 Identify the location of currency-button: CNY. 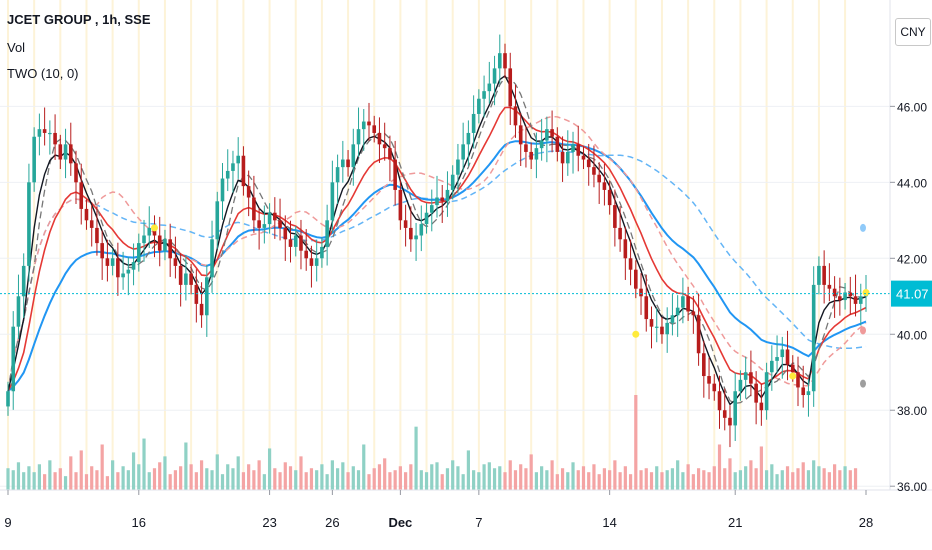
(913, 32).